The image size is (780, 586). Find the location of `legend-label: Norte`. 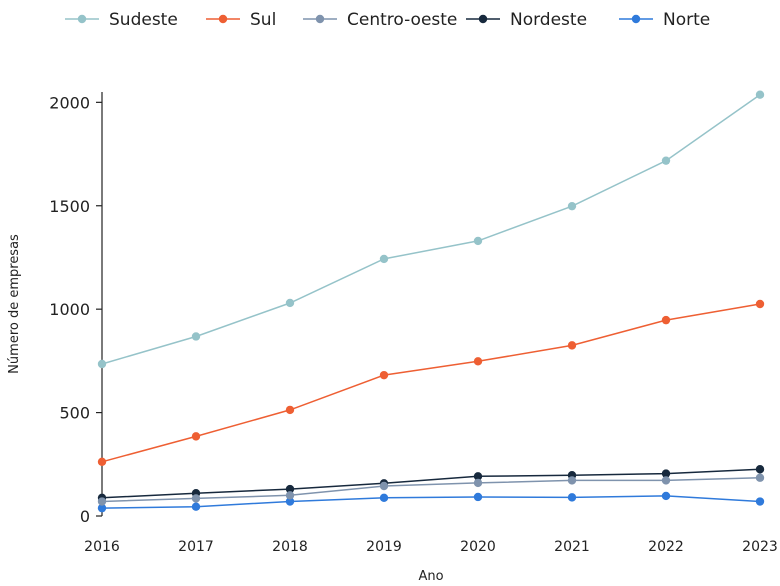

legend-label: Norte is located at coordinates (686, 20).